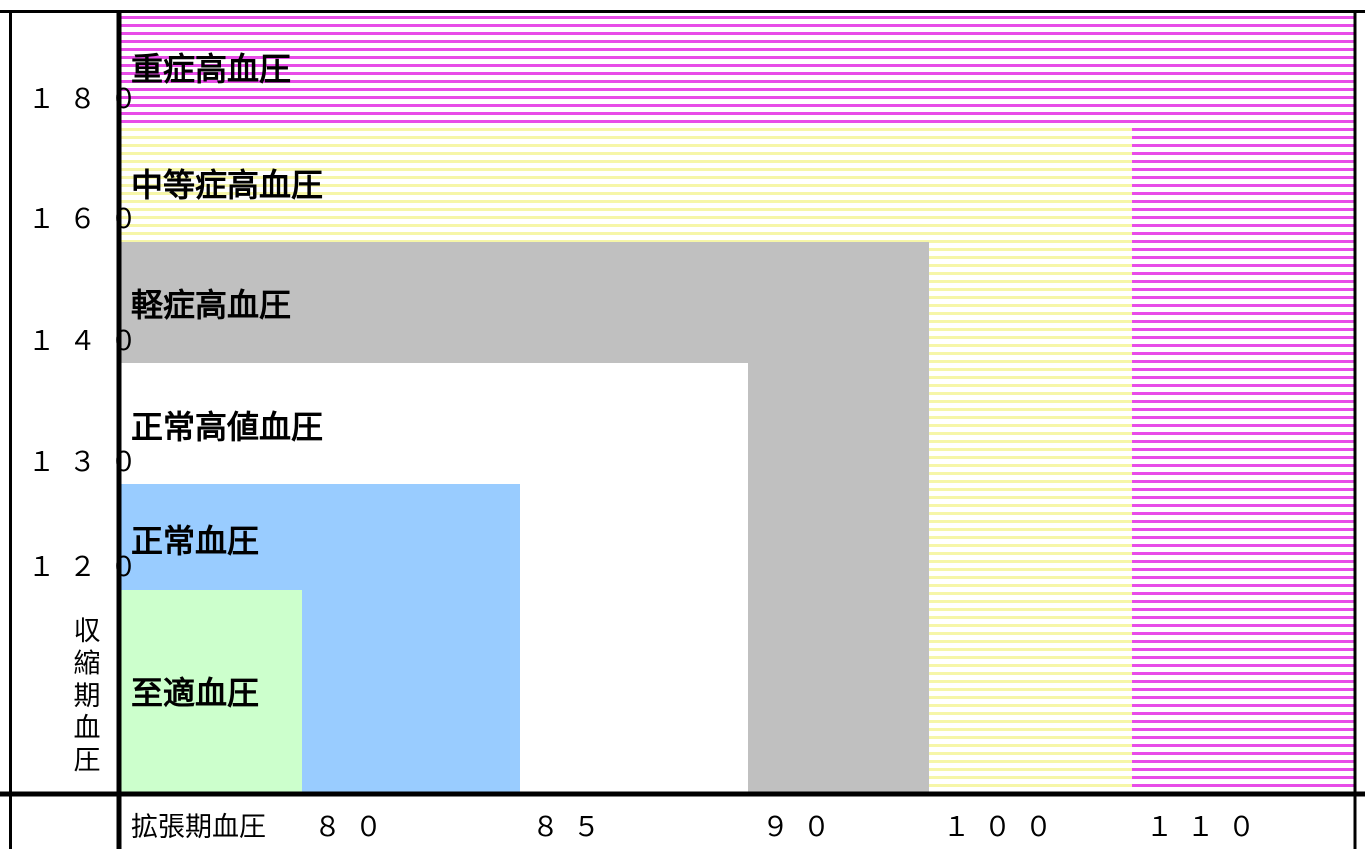  What do you see at coordinates (195, 541) in the screenshot?
I see `label-normal: 正常血圧` at bounding box center [195, 541].